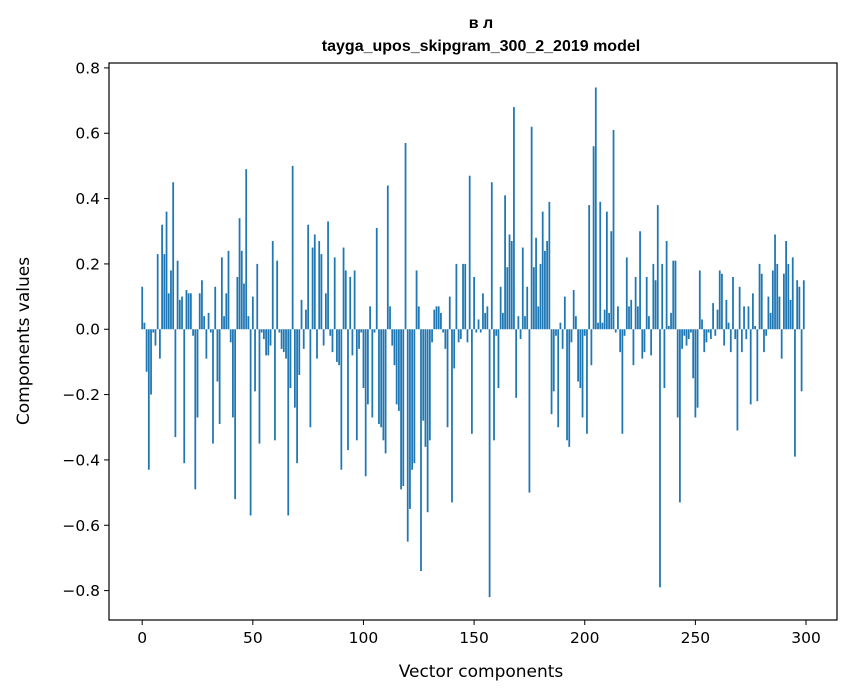 This screenshot has width=867, height=696. What do you see at coordinates (85, 329) in the screenshot?
I see `y-axis: −0.8 −0.6 −0.4 −0.2 0.0 0.2 0.4 0.6 0.8` at bounding box center [85, 329].